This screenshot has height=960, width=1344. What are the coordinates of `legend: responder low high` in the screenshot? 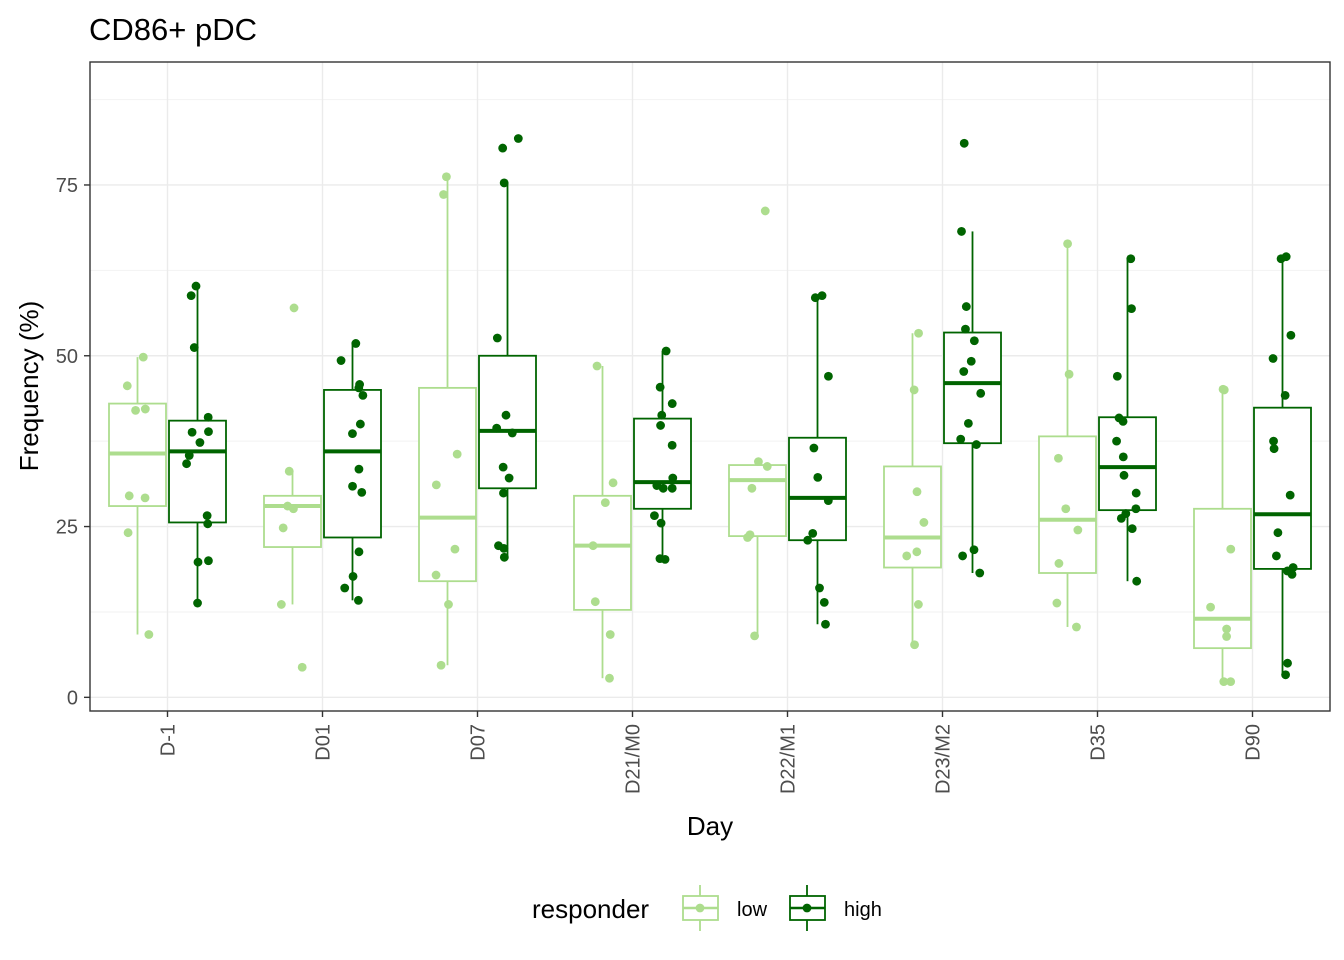 It's located at (707, 908).